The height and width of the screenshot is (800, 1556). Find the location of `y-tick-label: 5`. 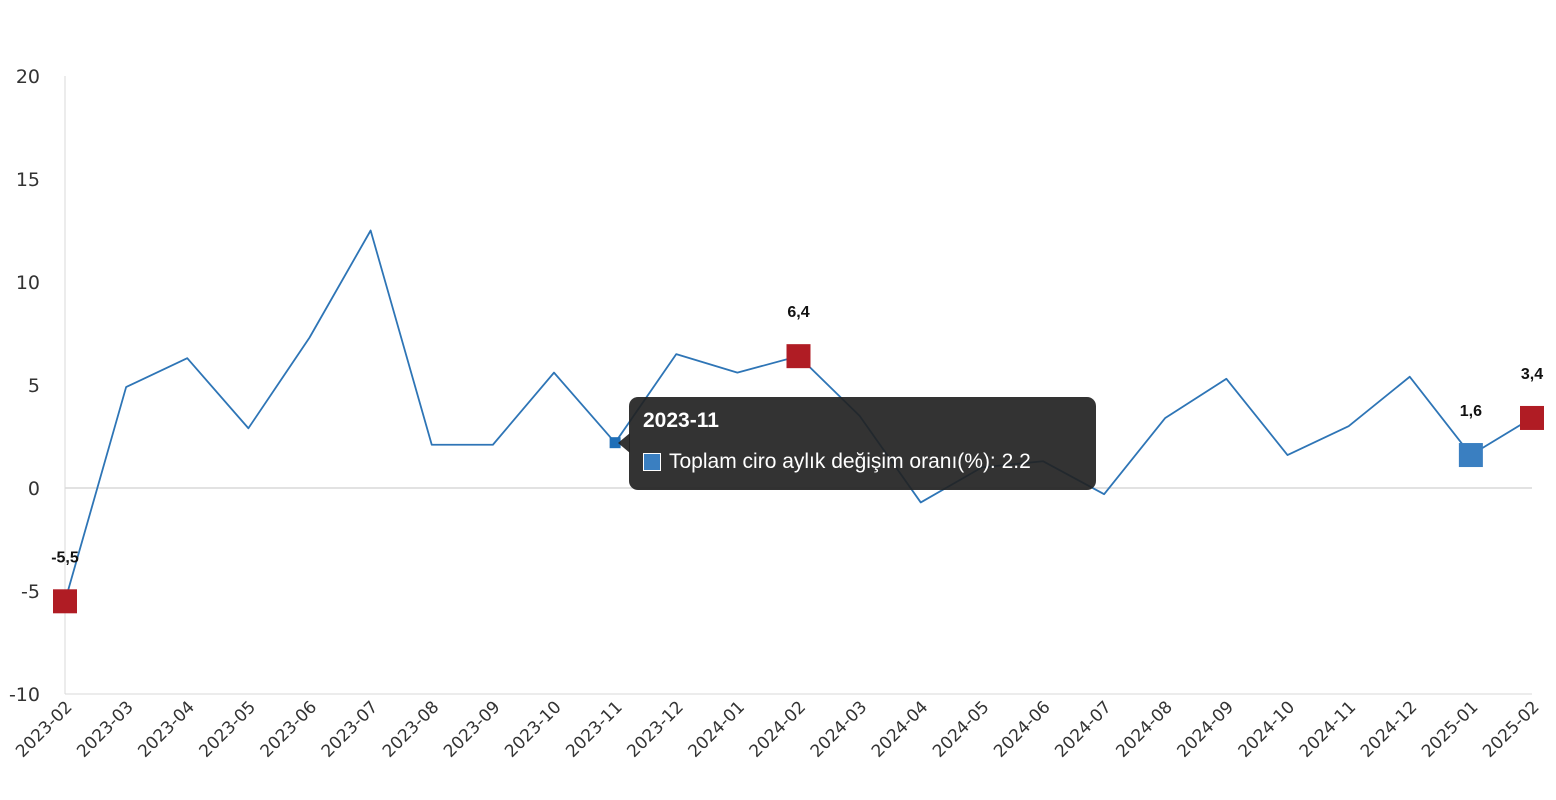

y-tick-label: 5 is located at coordinates (34, 386).